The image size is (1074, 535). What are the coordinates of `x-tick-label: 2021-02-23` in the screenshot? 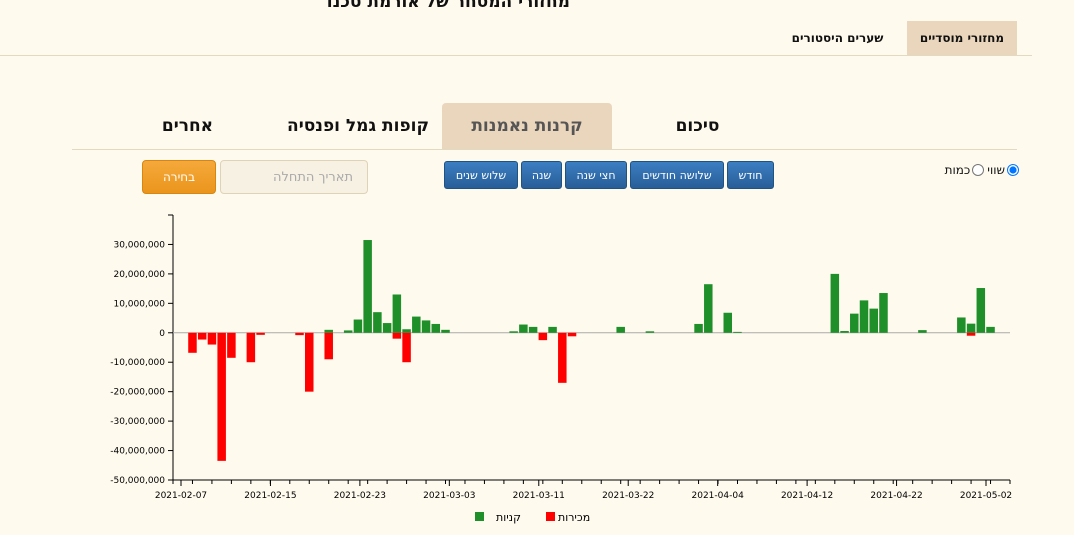 It's located at (360, 496).